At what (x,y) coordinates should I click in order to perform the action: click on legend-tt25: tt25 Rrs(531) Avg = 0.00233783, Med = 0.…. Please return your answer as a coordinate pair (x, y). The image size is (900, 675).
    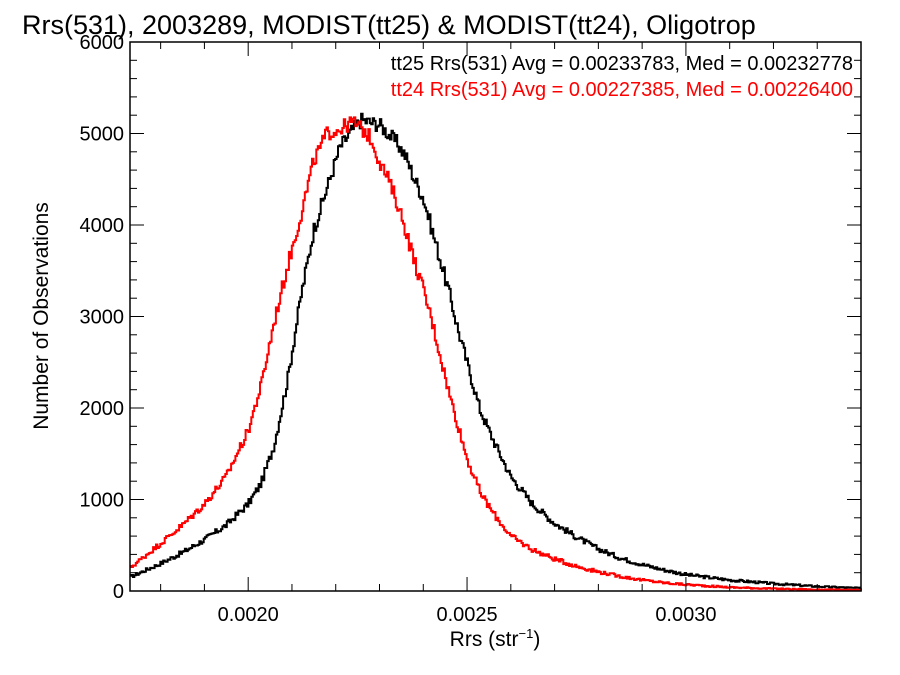
    Looking at the image, I should click on (622, 64).